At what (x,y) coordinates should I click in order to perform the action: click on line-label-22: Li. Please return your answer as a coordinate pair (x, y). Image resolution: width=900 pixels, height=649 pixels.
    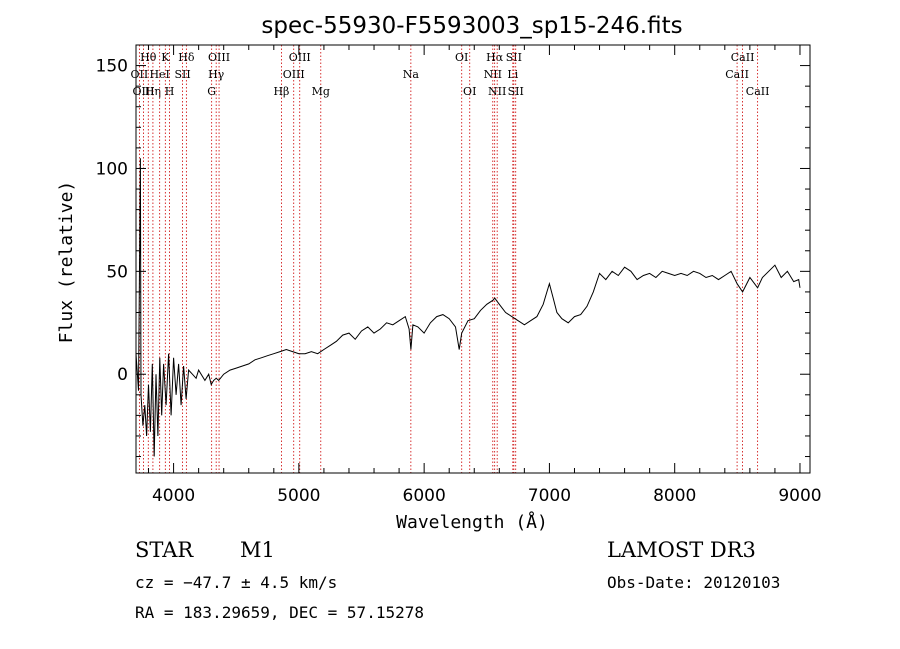
    Looking at the image, I should click on (512, 74).